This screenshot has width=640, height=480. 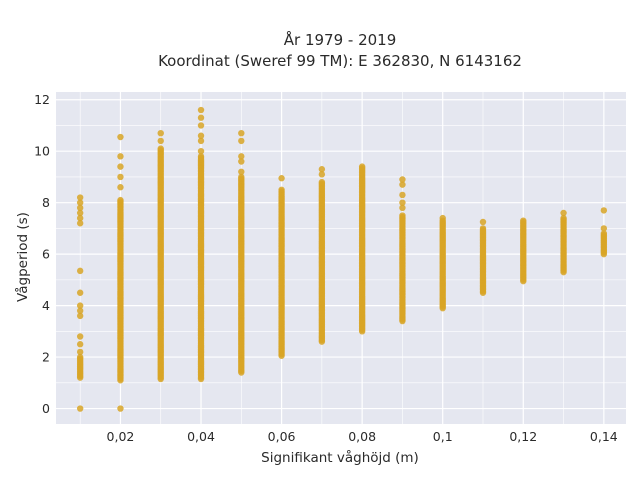 I want to click on y-tick-label: 2, so click(x=46, y=357).